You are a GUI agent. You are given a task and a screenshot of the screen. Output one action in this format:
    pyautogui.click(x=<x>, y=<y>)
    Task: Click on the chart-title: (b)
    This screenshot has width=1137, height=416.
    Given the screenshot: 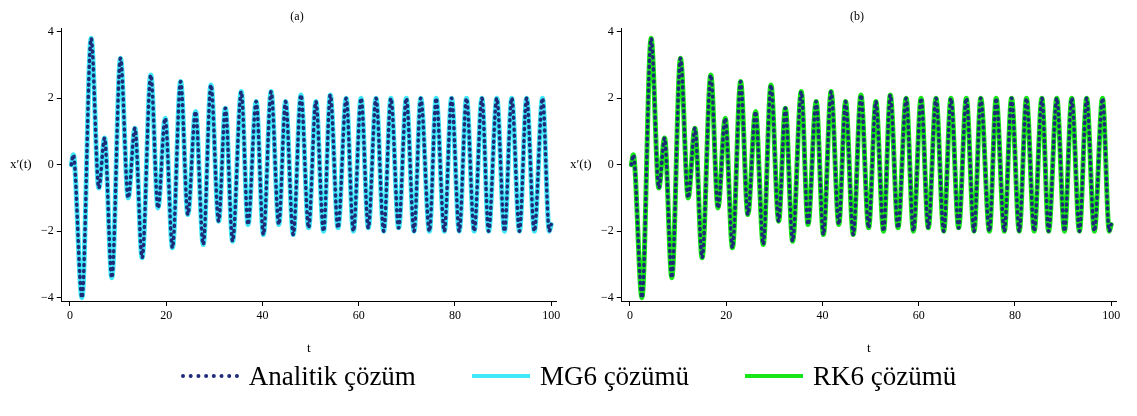 What is the action you would take?
    pyautogui.click(x=857, y=16)
    